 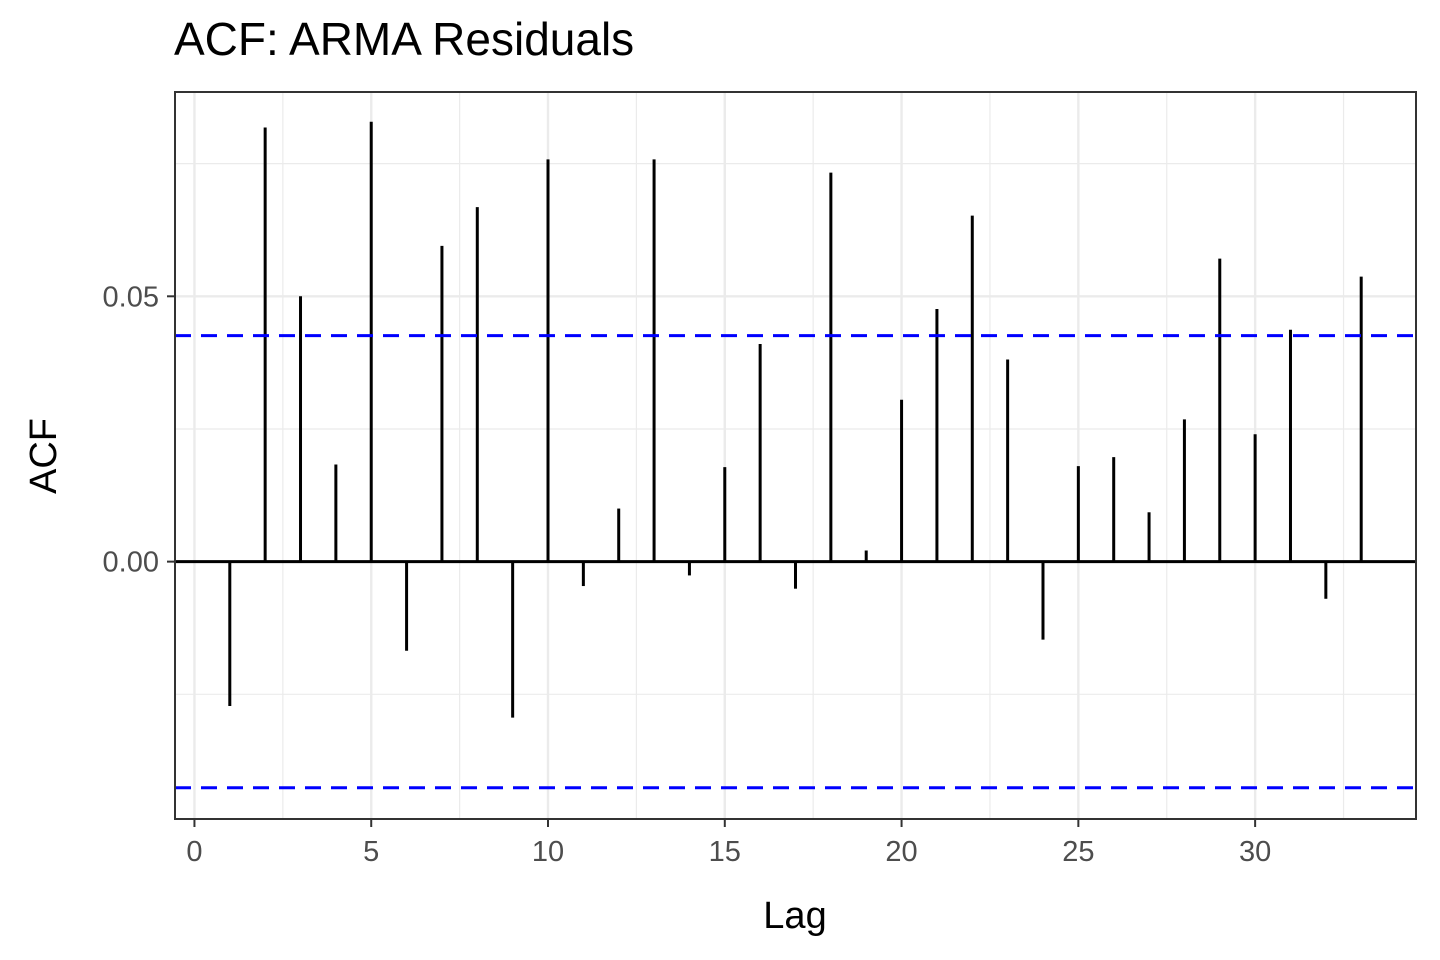 What do you see at coordinates (44, 456) in the screenshot?
I see `y-axis-title: ACF` at bounding box center [44, 456].